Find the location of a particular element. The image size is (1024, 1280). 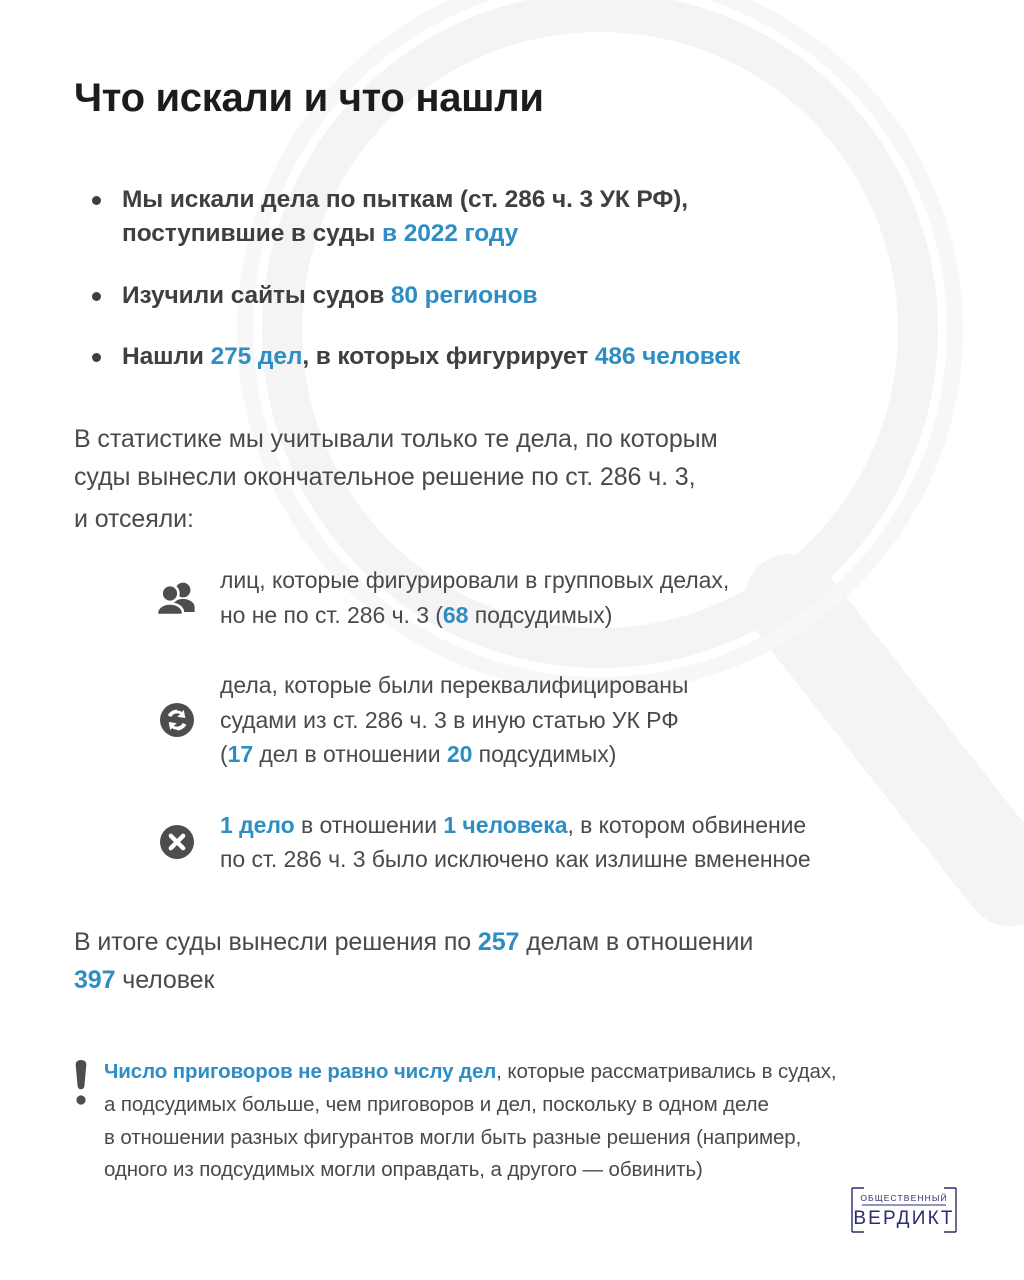

bullet-plain-1: Нашли is located at coordinates (166, 357).